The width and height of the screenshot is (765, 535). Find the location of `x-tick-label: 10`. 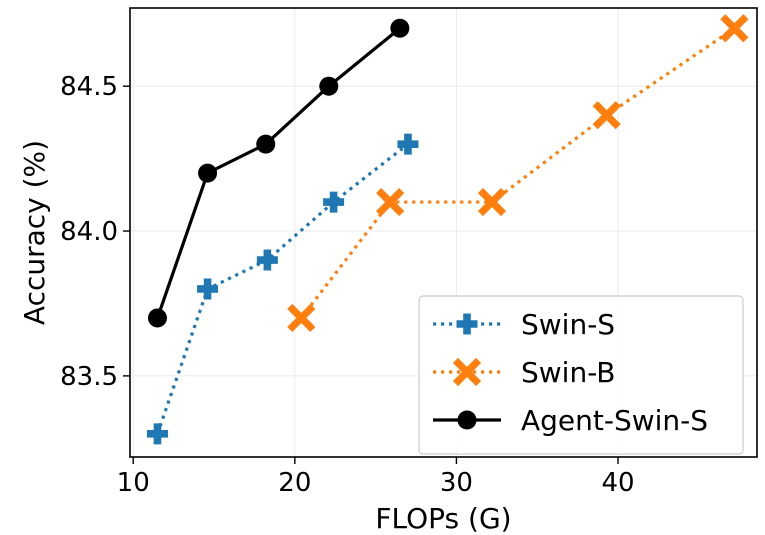

x-tick-label: 10 is located at coordinates (133, 483).